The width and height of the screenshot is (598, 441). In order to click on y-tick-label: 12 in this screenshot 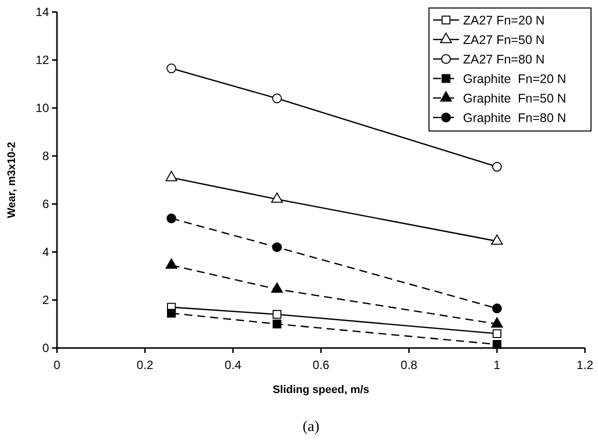, I will do `click(43, 59)`.